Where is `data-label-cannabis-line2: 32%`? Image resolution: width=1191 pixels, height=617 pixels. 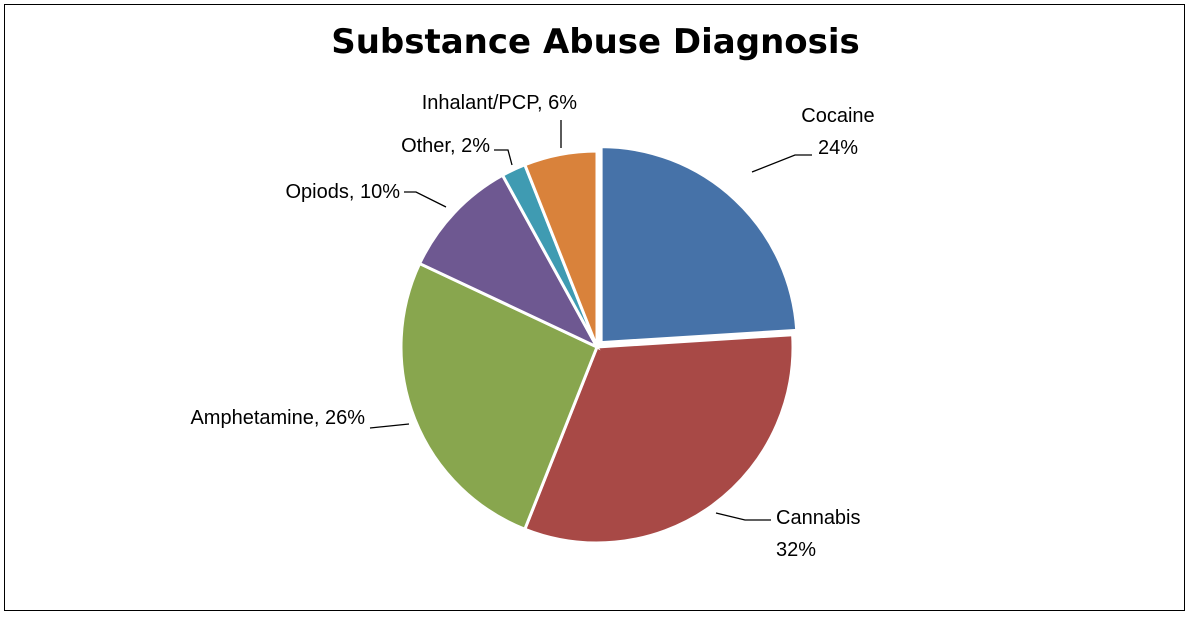 data-label-cannabis-line2: 32% is located at coordinates (796, 550).